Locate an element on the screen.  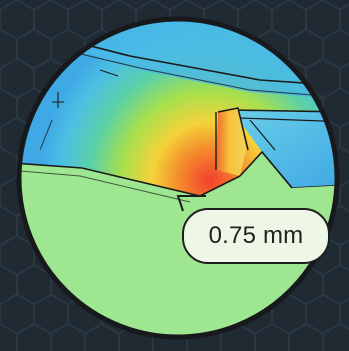
tooltip-callout-icon is located at coordinates (191, 203).